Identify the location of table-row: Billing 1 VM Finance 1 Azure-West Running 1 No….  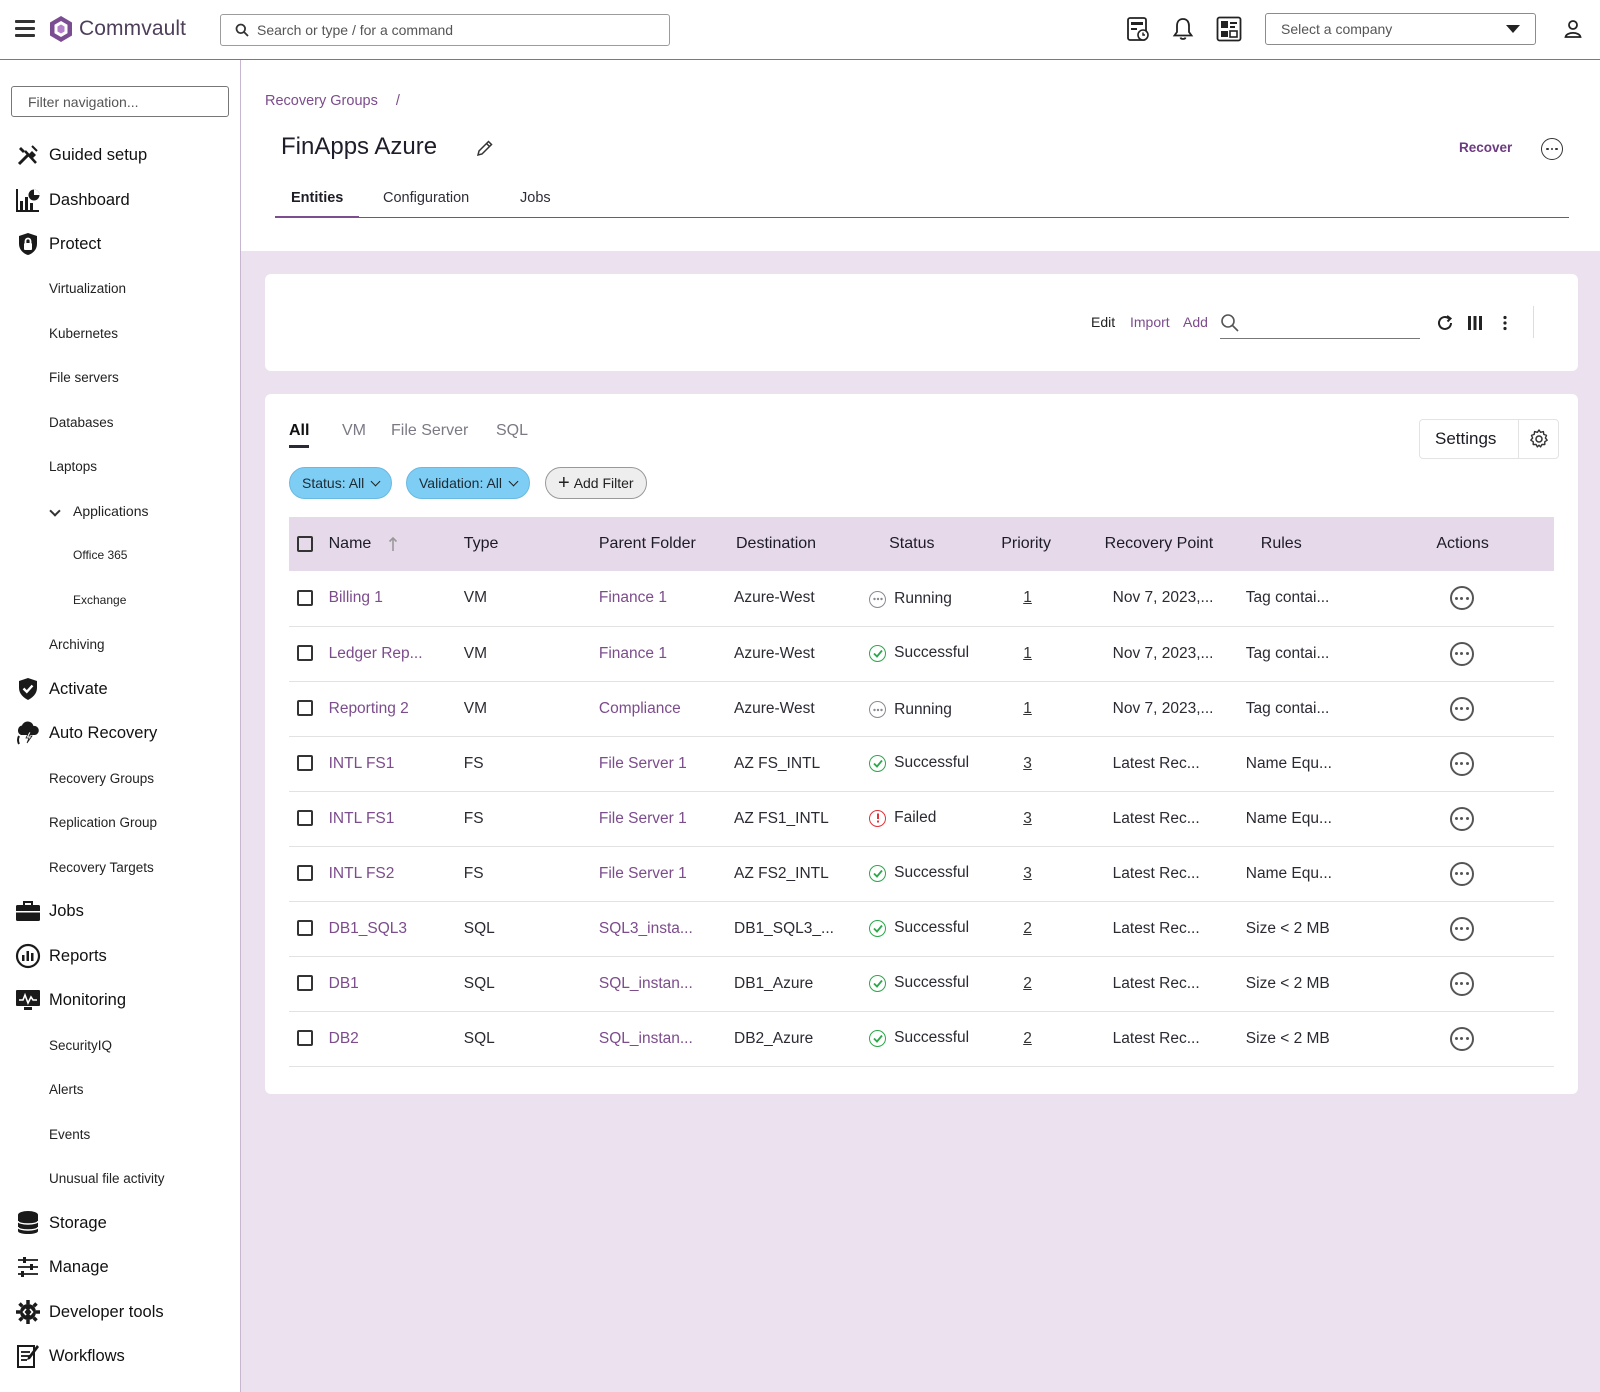
(921, 598).